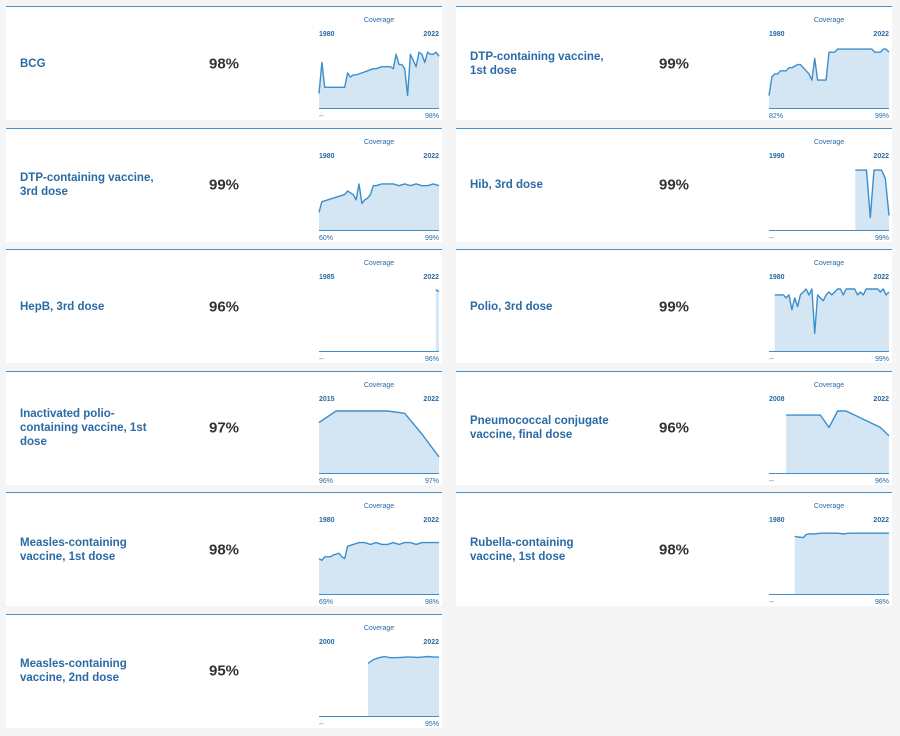 The width and height of the screenshot is (900, 736). Describe the element at coordinates (327, 642) in the screenshot. I see `start-year-label: 2000` at that location.